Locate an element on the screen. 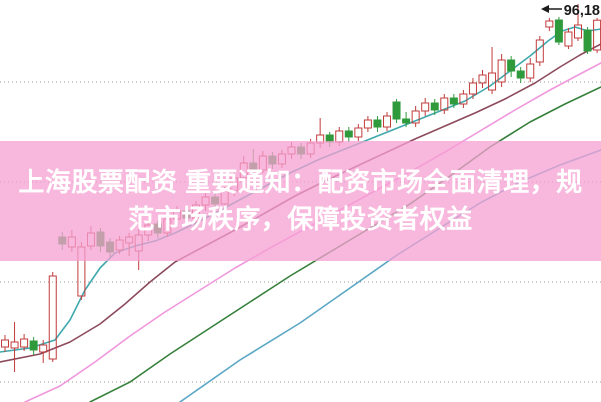  price-annotation-arrowhead is located at coordinates (545, 9).